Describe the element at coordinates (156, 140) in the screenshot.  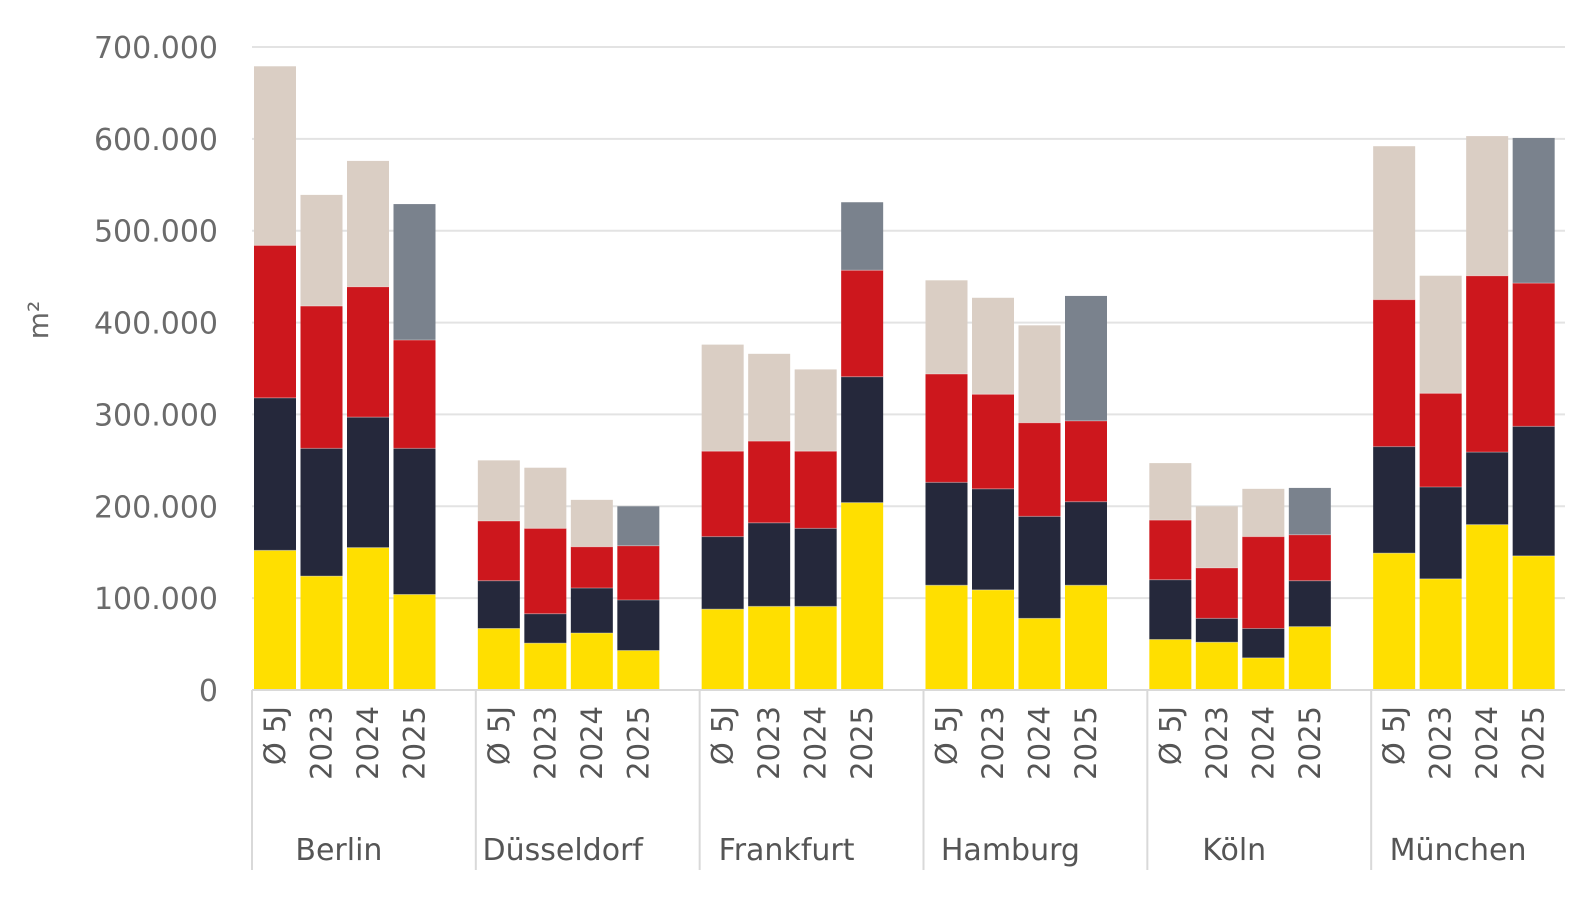
I see `y-tick-label: 600.000` at that location.